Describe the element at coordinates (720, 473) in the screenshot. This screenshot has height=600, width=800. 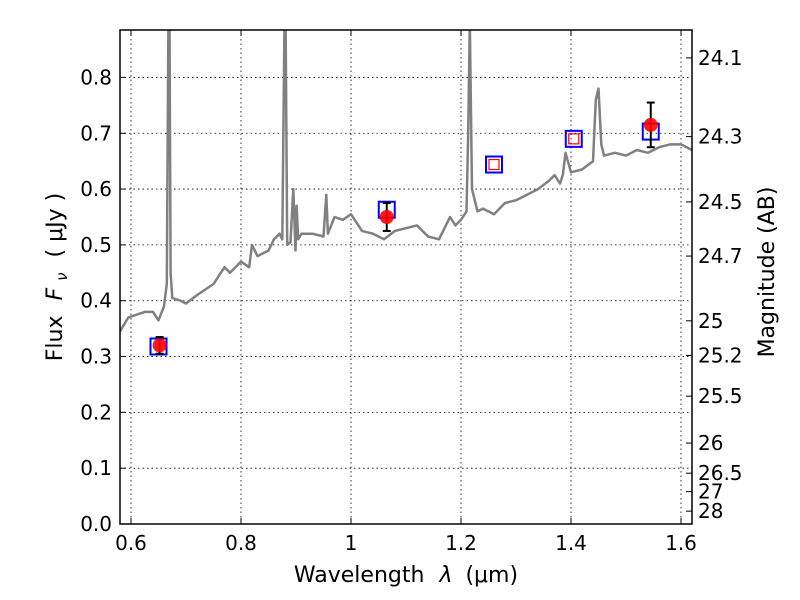
I see `right-tick-label: 26.5` at that location.